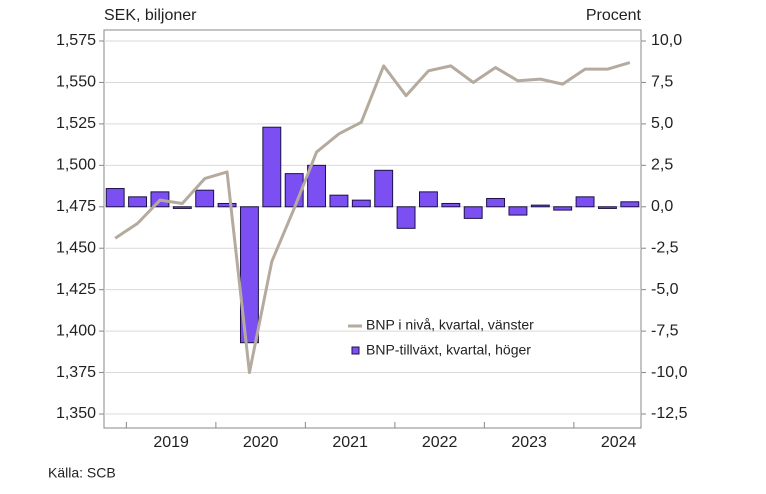 The width and height of the screenshot is (766, 494). Describe the element at coordinates (76, 372) in the screenshot. I see `y-tick-label: 1,375` at that location.